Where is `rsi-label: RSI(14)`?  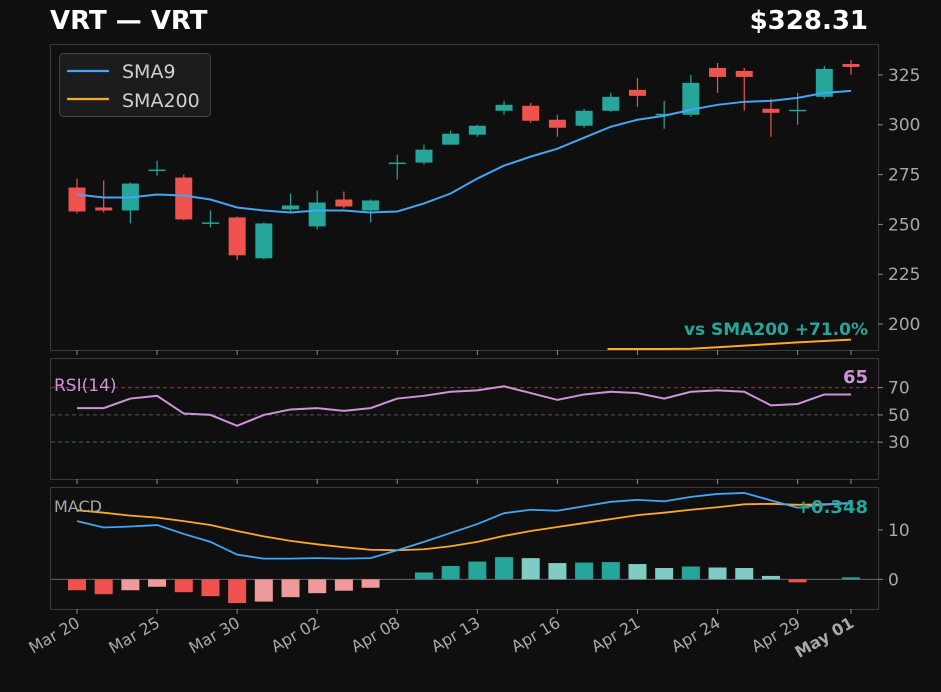
rsi-label: RSI(14) is located at coordinates (85, 386).